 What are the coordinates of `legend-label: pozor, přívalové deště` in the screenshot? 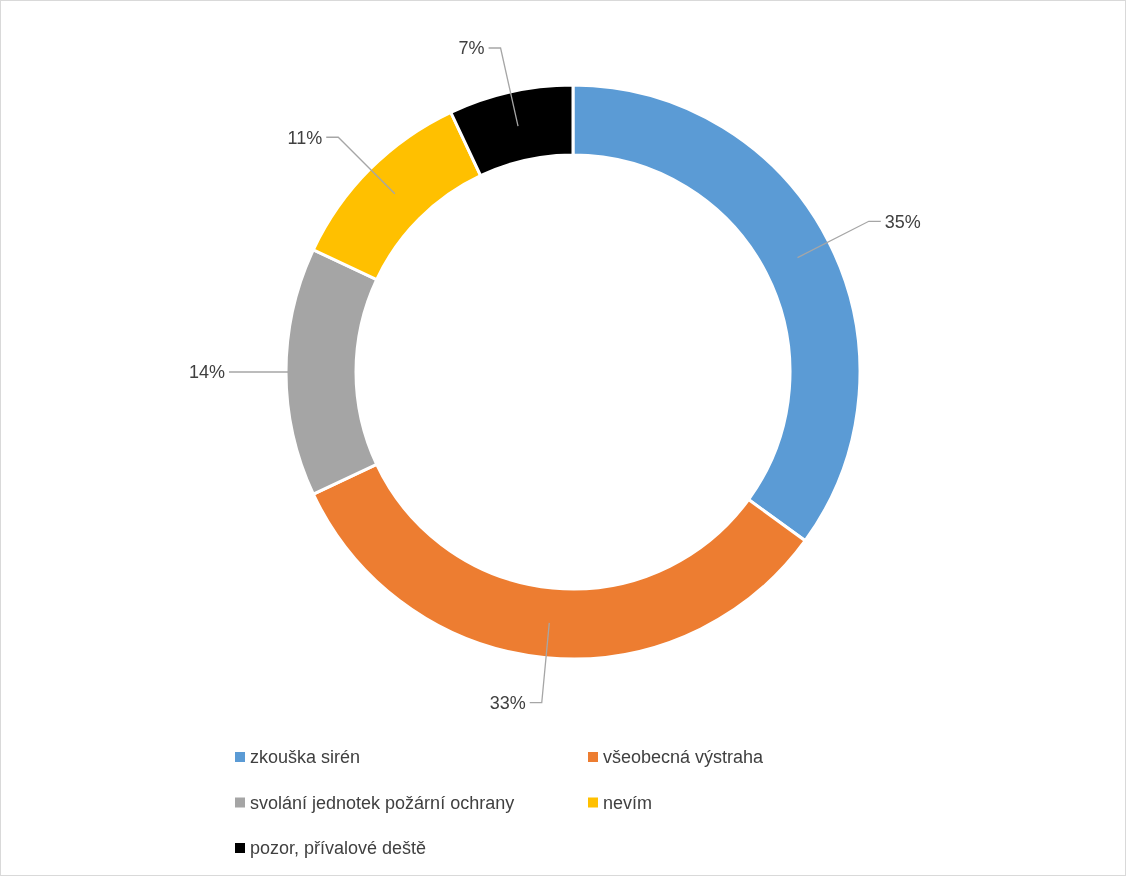 It's located at (338, 848).